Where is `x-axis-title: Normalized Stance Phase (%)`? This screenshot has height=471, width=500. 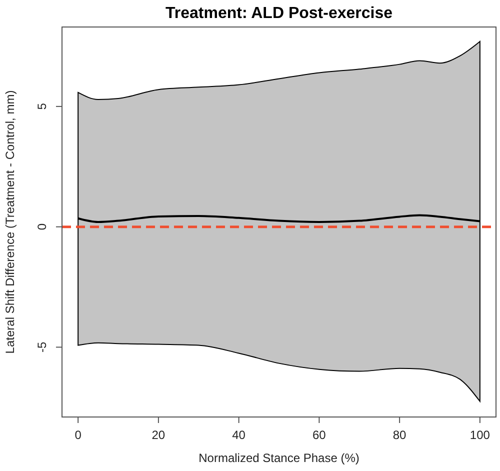
x-axis-title: Normalized Stance Phase (%) is located at coordinates (279, 458).